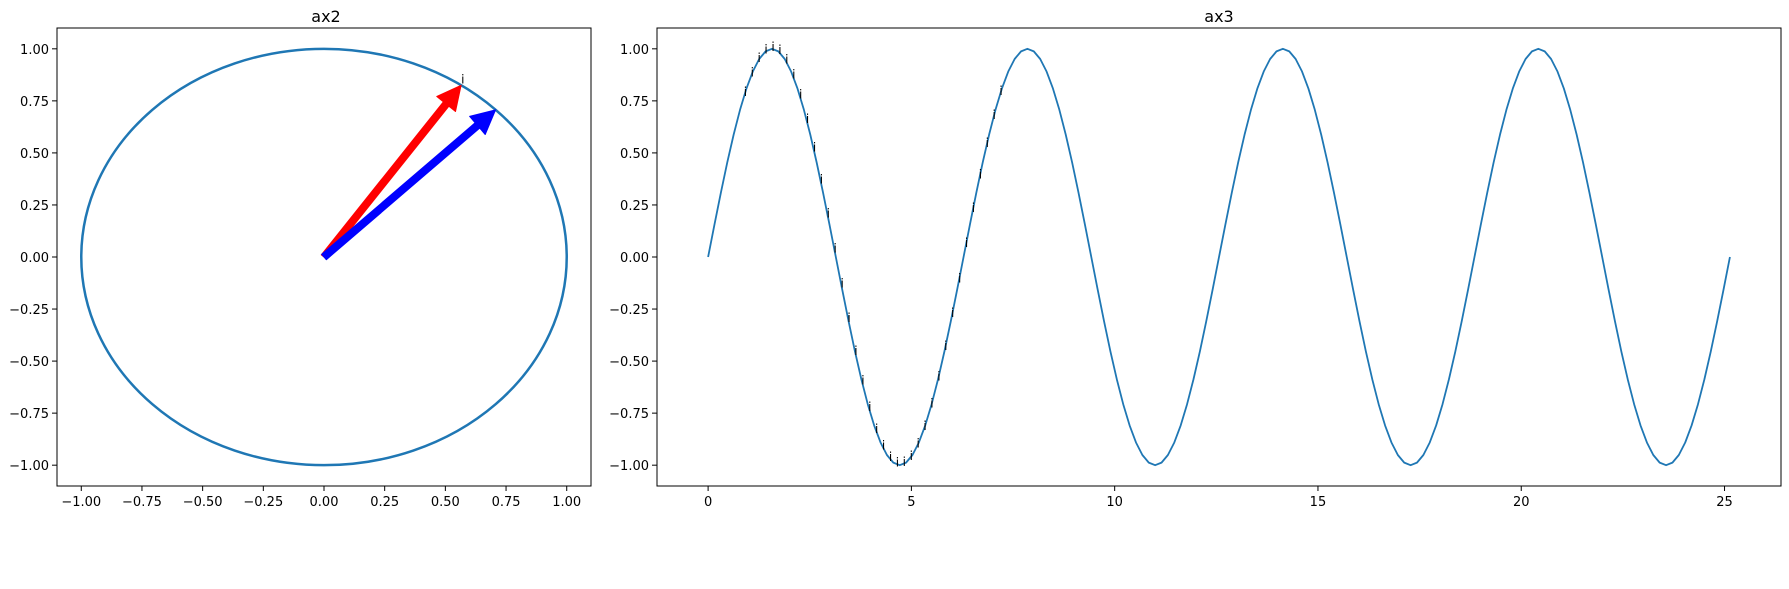  I want to click on chart-title: ax3, so click(1218, 16).